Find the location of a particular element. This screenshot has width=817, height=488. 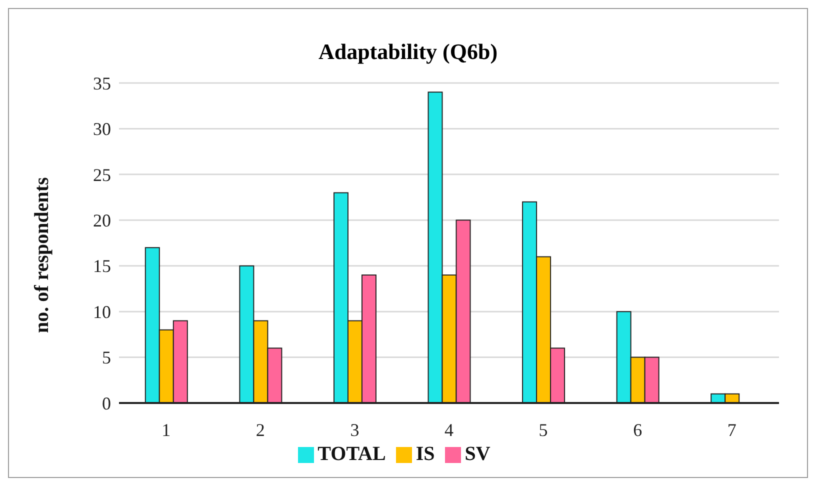

x-tick-label: 1 is located at coordinates (166, 430).